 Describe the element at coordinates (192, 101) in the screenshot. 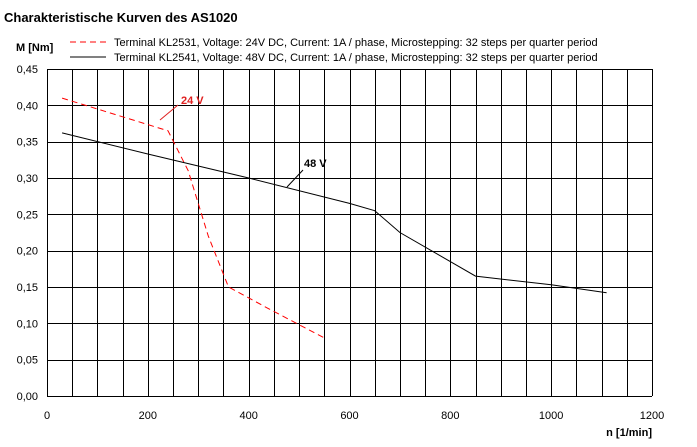

I see `annotation-24v-label: 24 V` at that location.